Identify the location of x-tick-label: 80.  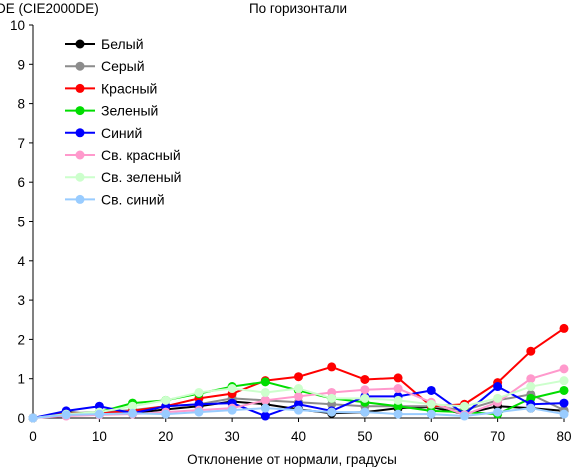
(563, 436).